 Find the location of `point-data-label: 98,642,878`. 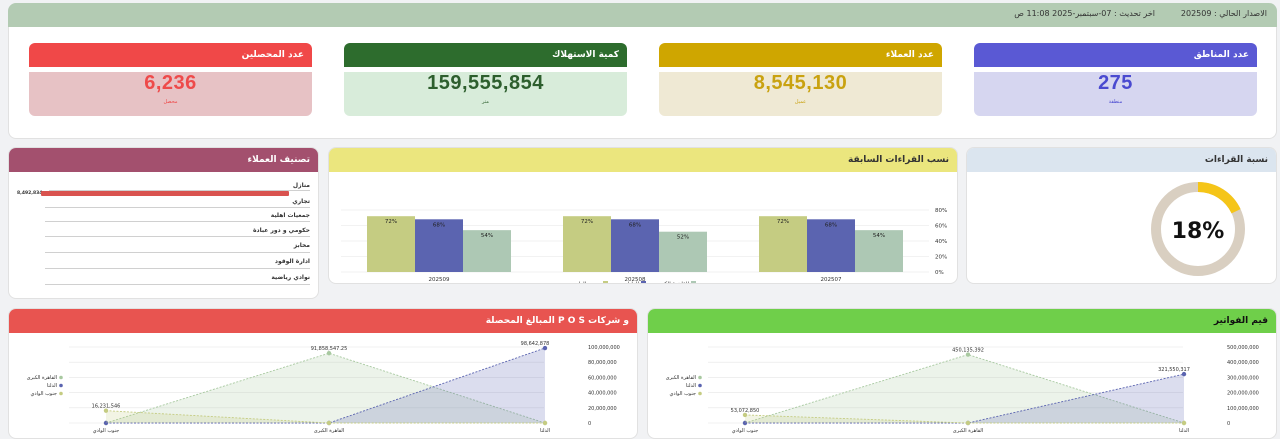

point-data-label: 98,642,878 is located at coordinates (535, 344).